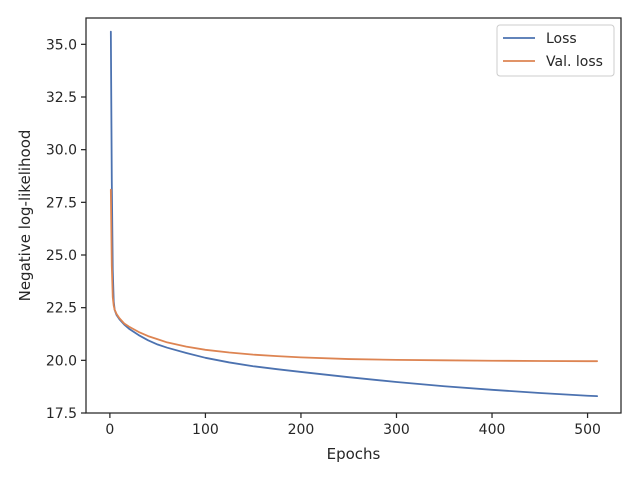 Image resolution: width=640 pixels, height=480 pixels. Describe the element at coordinates (61, 256) in the screenshot. I see `y-tick-label: 25.0` at that location.